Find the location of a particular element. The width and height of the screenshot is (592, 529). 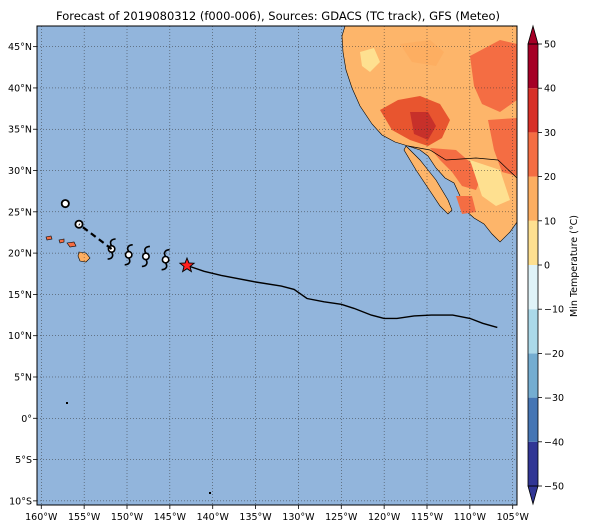

lat-tick-label: 15°N is located at coordinates (20, 295).